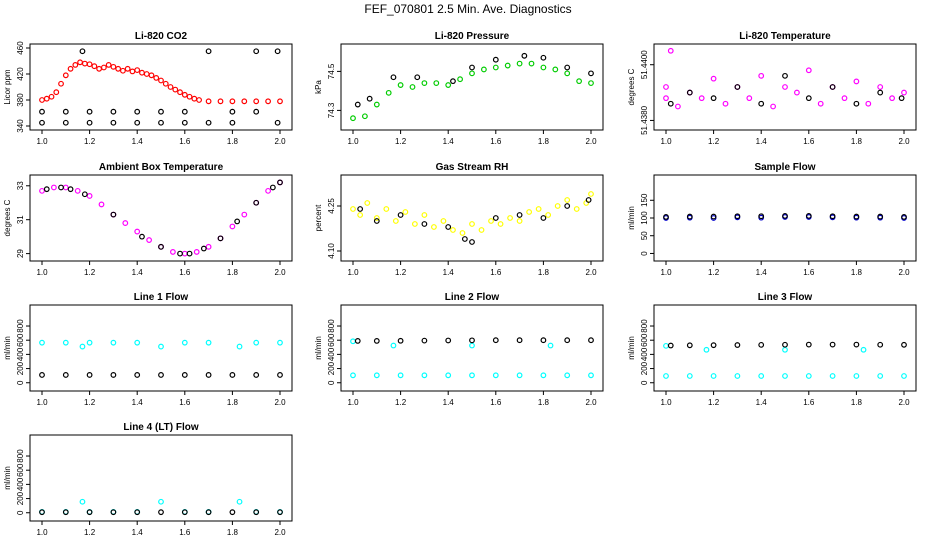 This screenshot has width=936, height=540. Describe the element at coordinates (20, 253) in the screenshot. I see `y-tick-label: 29` at that location.